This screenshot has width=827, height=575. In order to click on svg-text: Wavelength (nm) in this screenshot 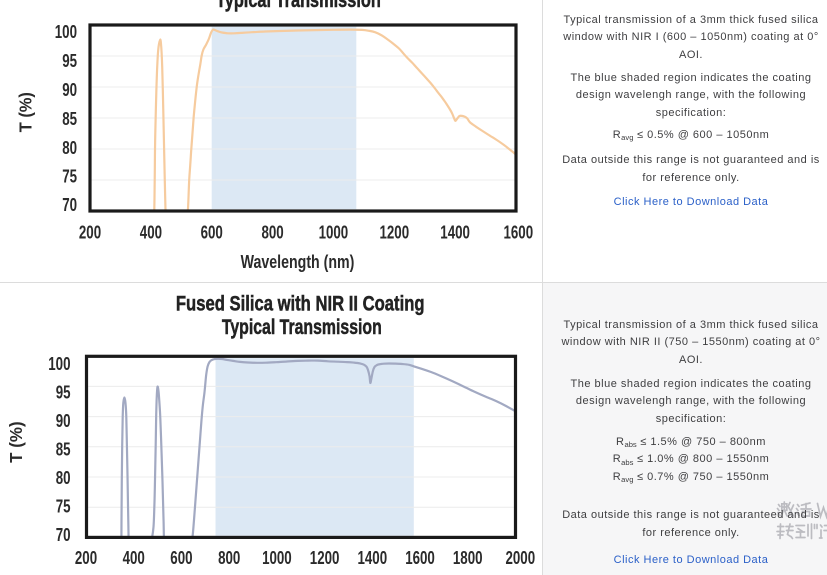, I will do `click(298, 262)`.